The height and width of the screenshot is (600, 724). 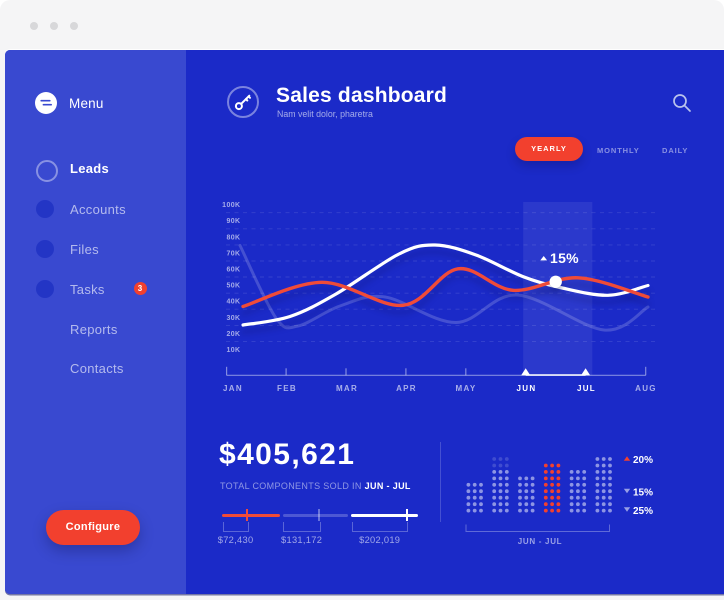 I want to click on svg-text: 40K, so click(x=233, y=302).